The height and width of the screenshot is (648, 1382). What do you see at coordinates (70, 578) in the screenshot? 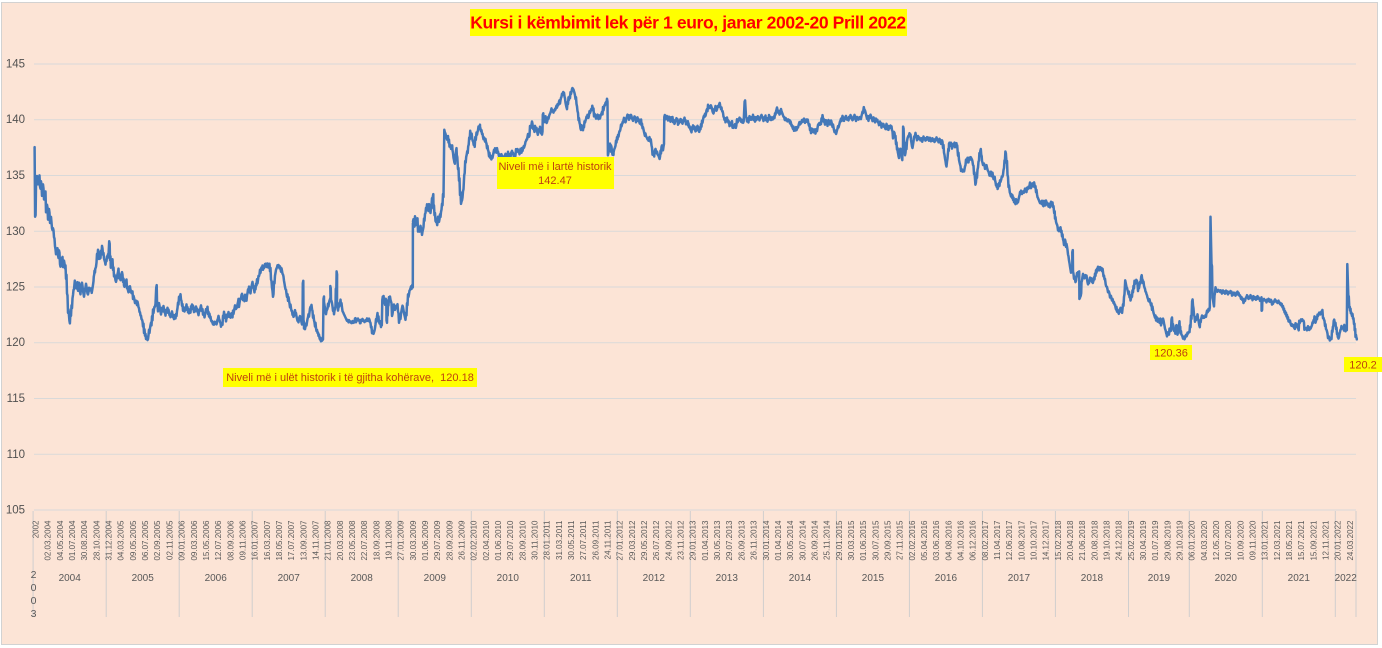
I see `svg-text: 2004` at bounding box center [70, 578].